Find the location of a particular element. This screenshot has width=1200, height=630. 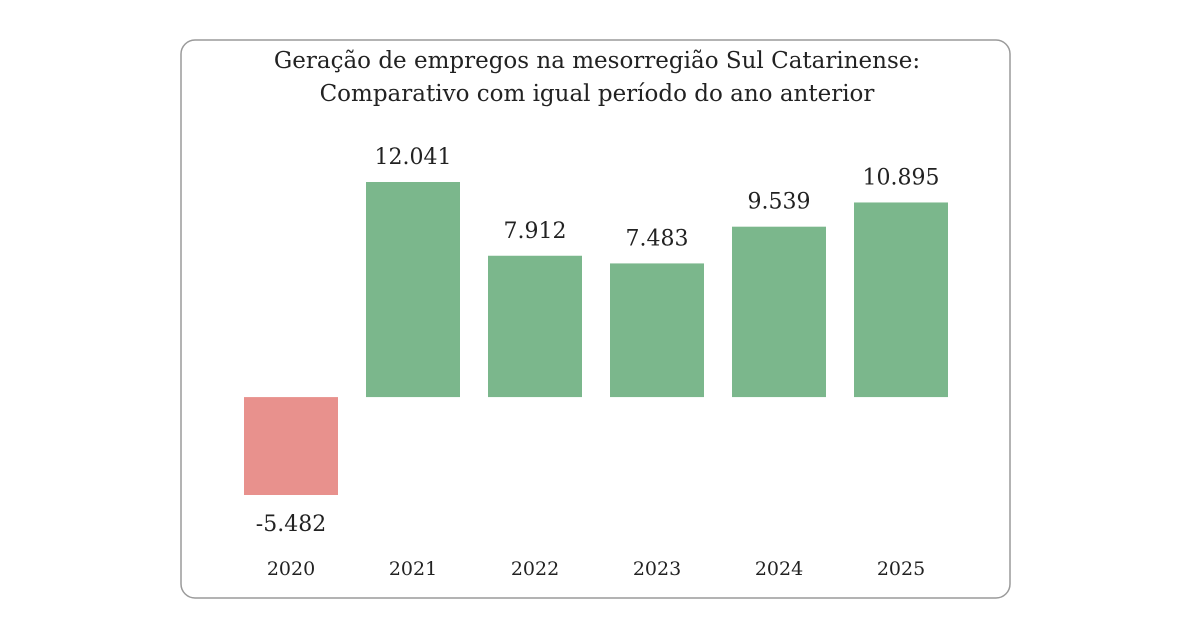

value-label: 10.895 is located at coordinates (901, 177).